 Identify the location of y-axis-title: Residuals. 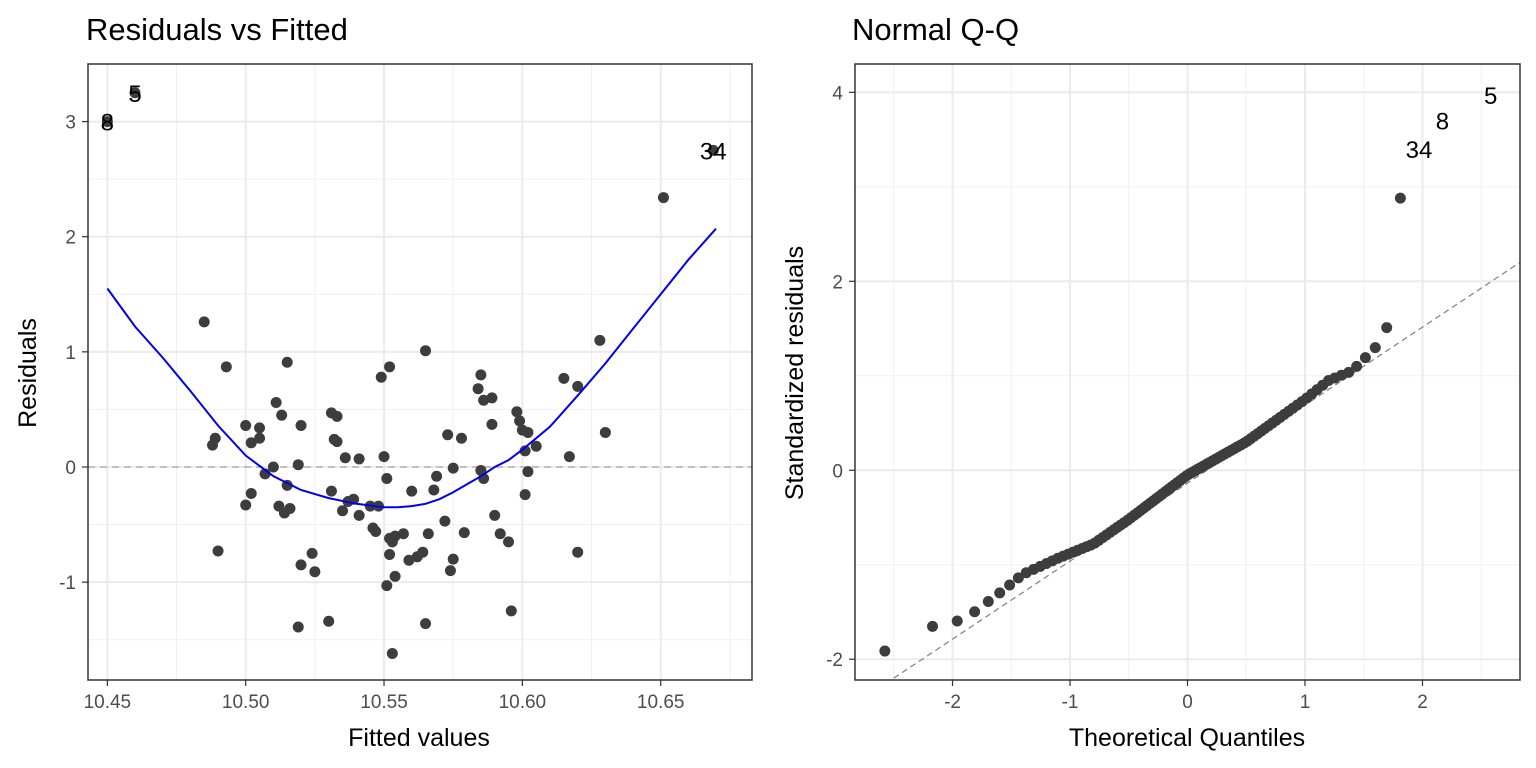
(28, 373).